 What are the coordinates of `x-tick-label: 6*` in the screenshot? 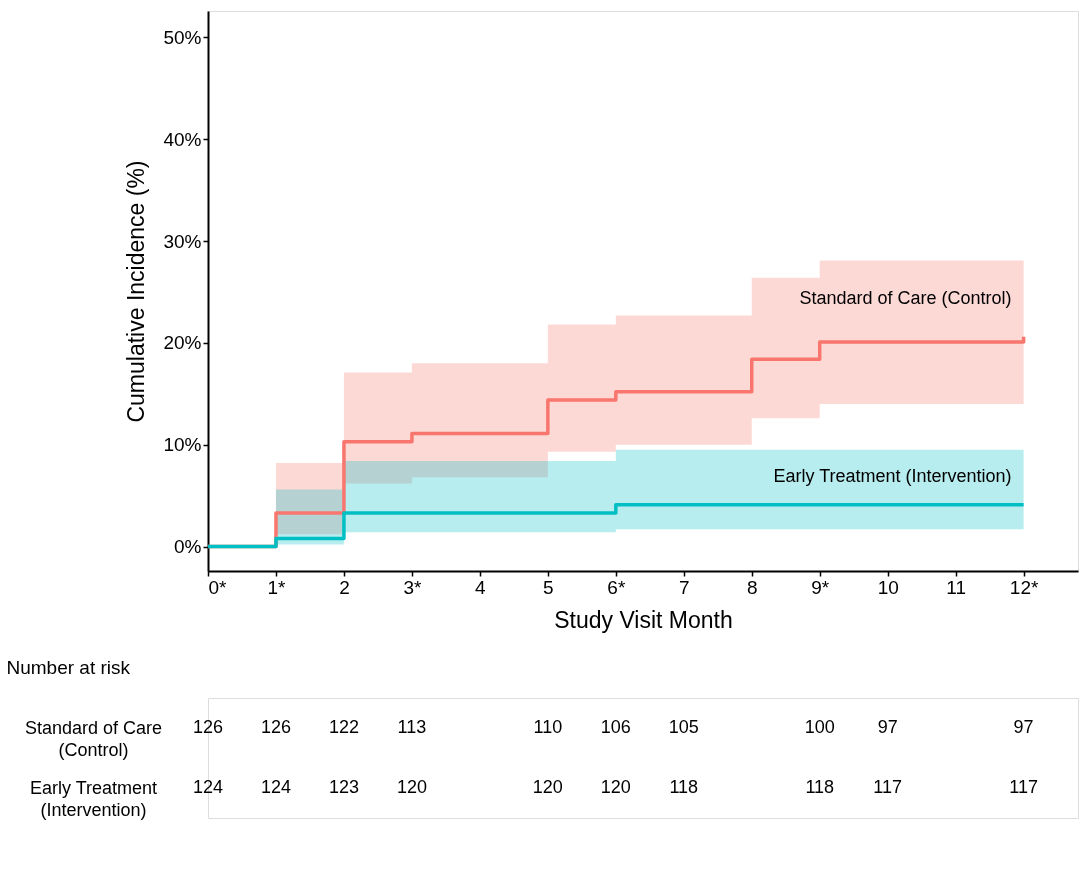 It's located at (616, 587).